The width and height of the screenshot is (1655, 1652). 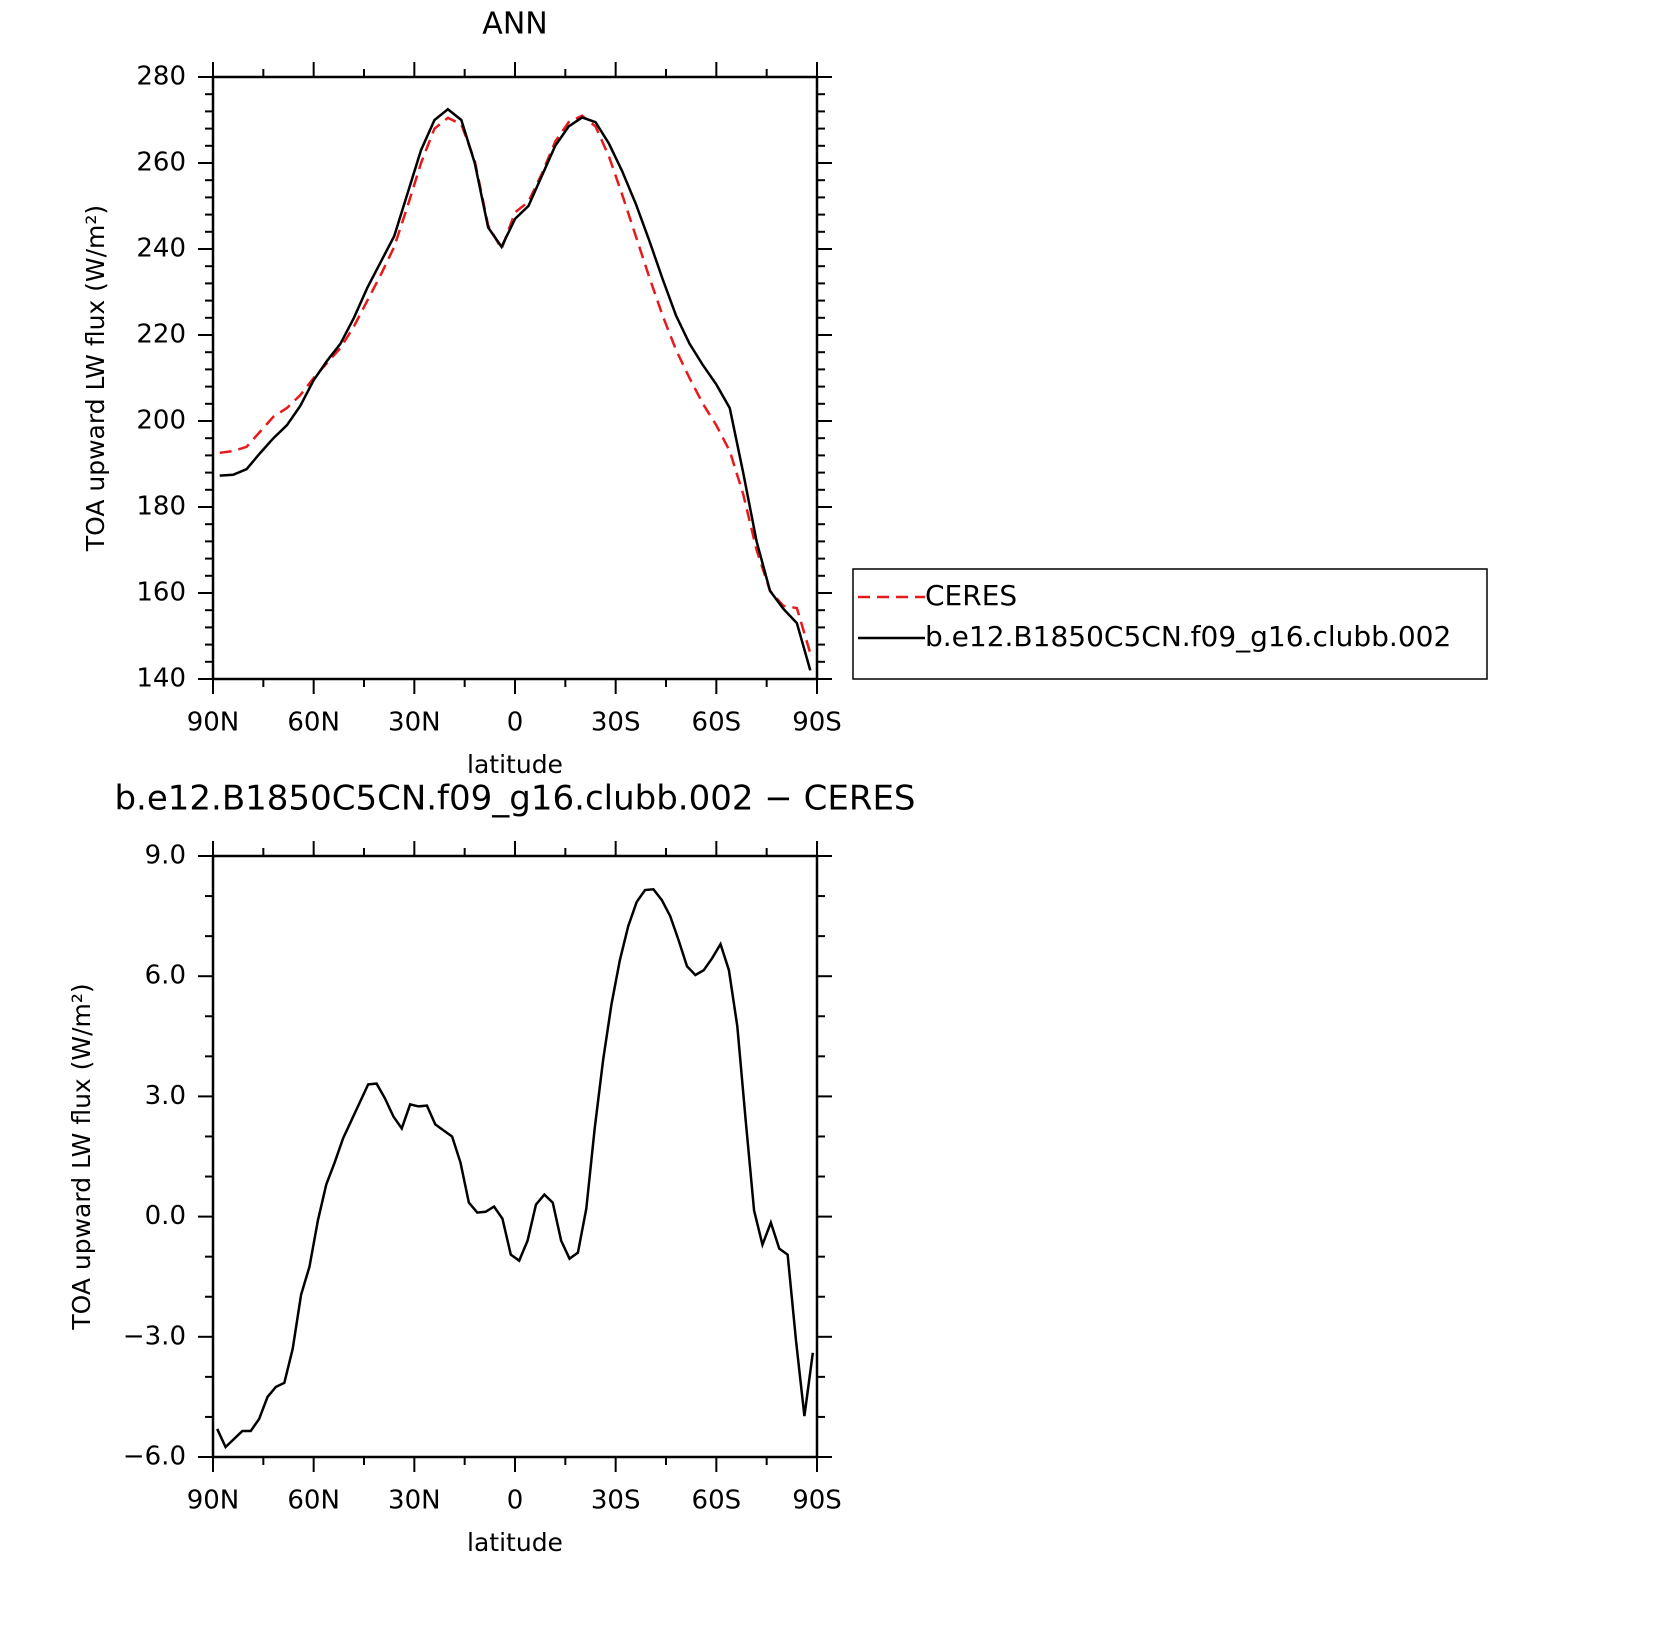 What do you see at coordinates (971, 595) in the screenshot?
I see `legend-label: CERES` at bounding box center [971, 595].